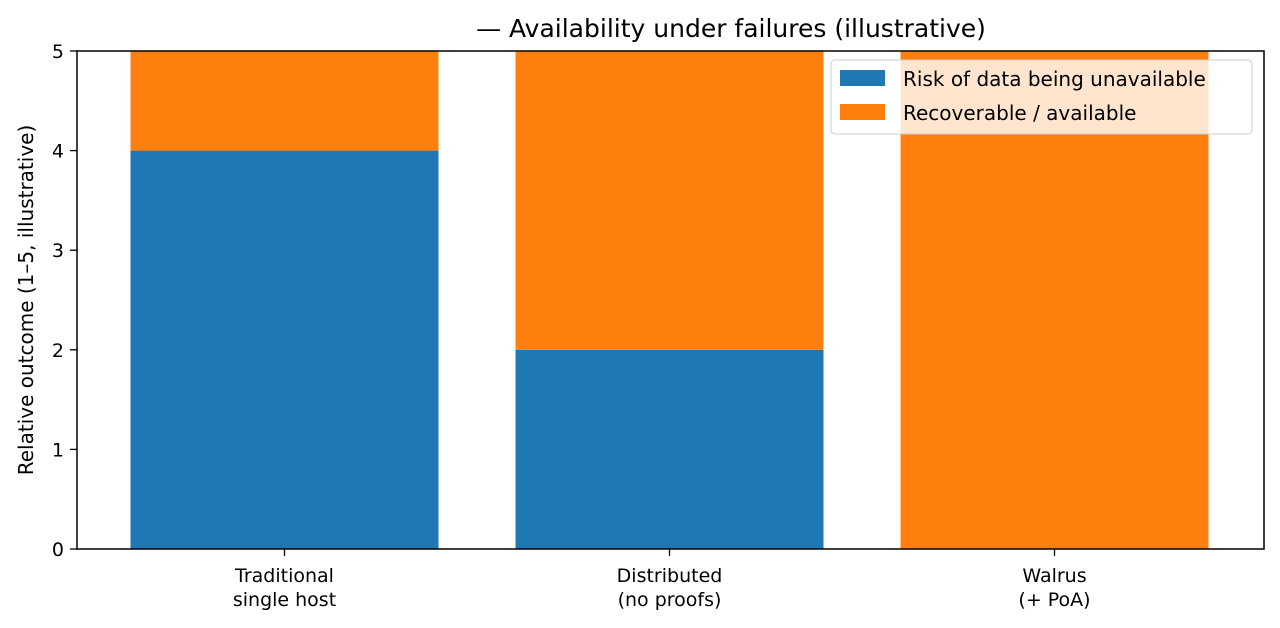 This screenshot has height=628, width=1280. Describe the element at coordinates (58, 251) in the screenshot. I see `y-tick-label: 3` at that location.